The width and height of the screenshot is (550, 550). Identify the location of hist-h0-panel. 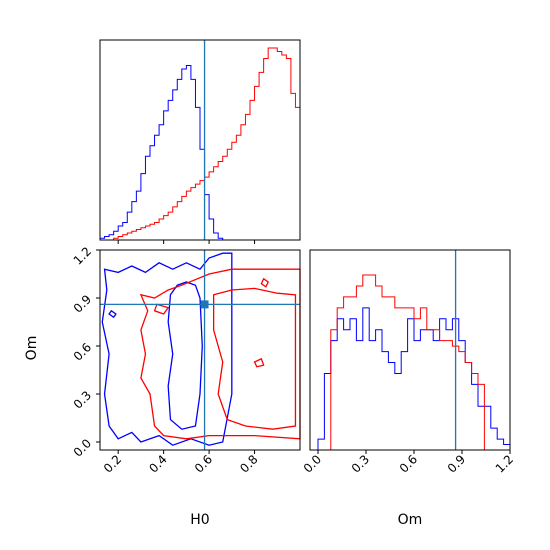
(200, 141).